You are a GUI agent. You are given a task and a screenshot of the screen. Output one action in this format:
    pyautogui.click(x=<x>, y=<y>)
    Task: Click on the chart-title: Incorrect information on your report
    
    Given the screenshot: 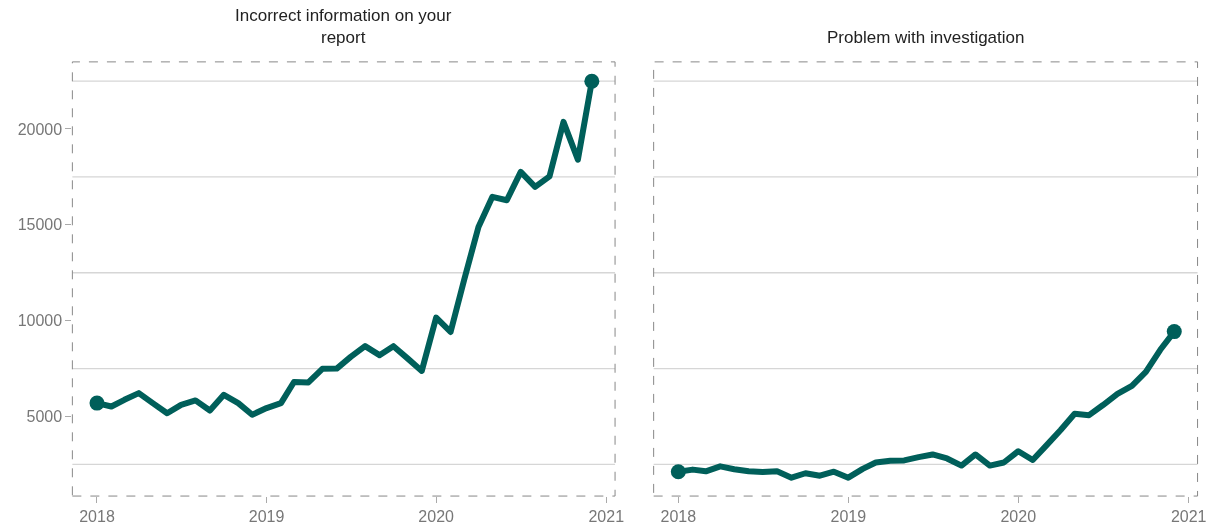 What is the action you would take?
    pyautogui.click(x=343, y=27)
    